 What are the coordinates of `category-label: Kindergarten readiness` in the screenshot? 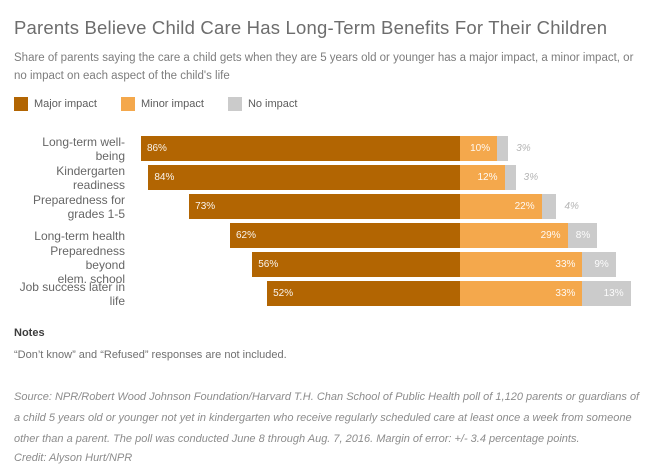 It's located at (90, 177).